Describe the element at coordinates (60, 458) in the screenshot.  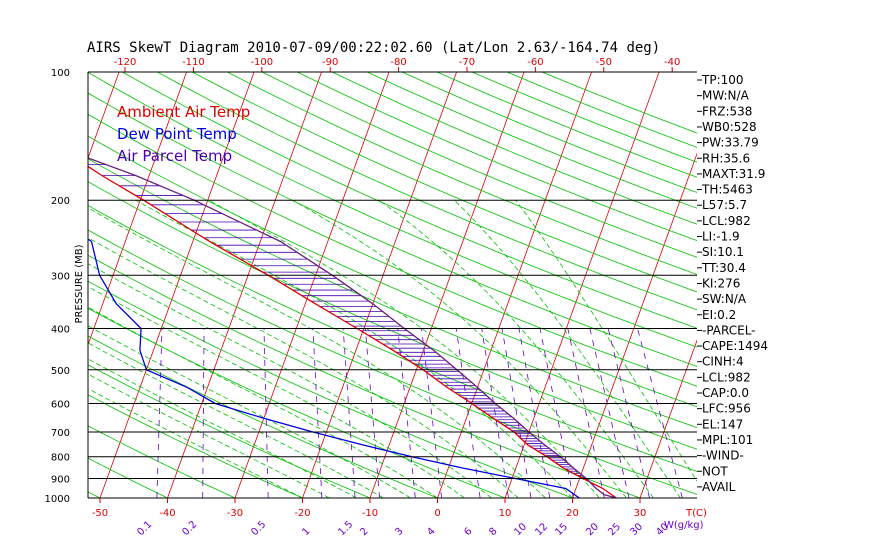
I see `pressure-tick-label: 800` at that location.